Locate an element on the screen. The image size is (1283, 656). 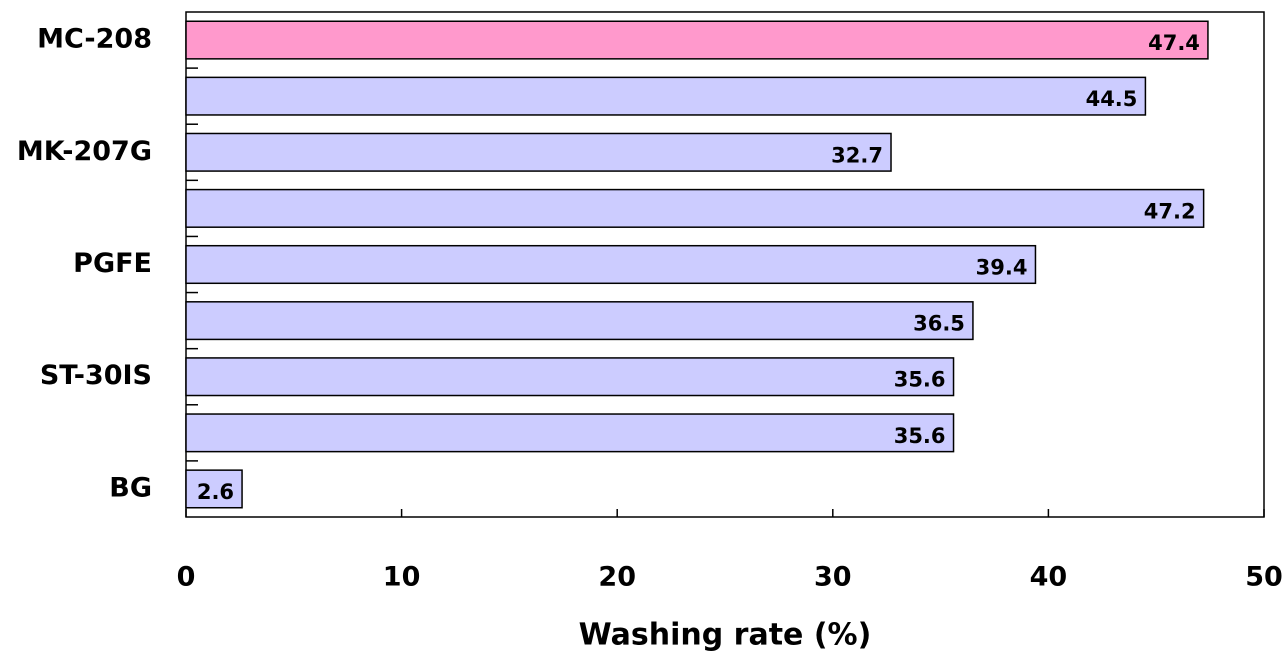
x-axis-title: Washing rate (%) is located at coordinates (725, 635).